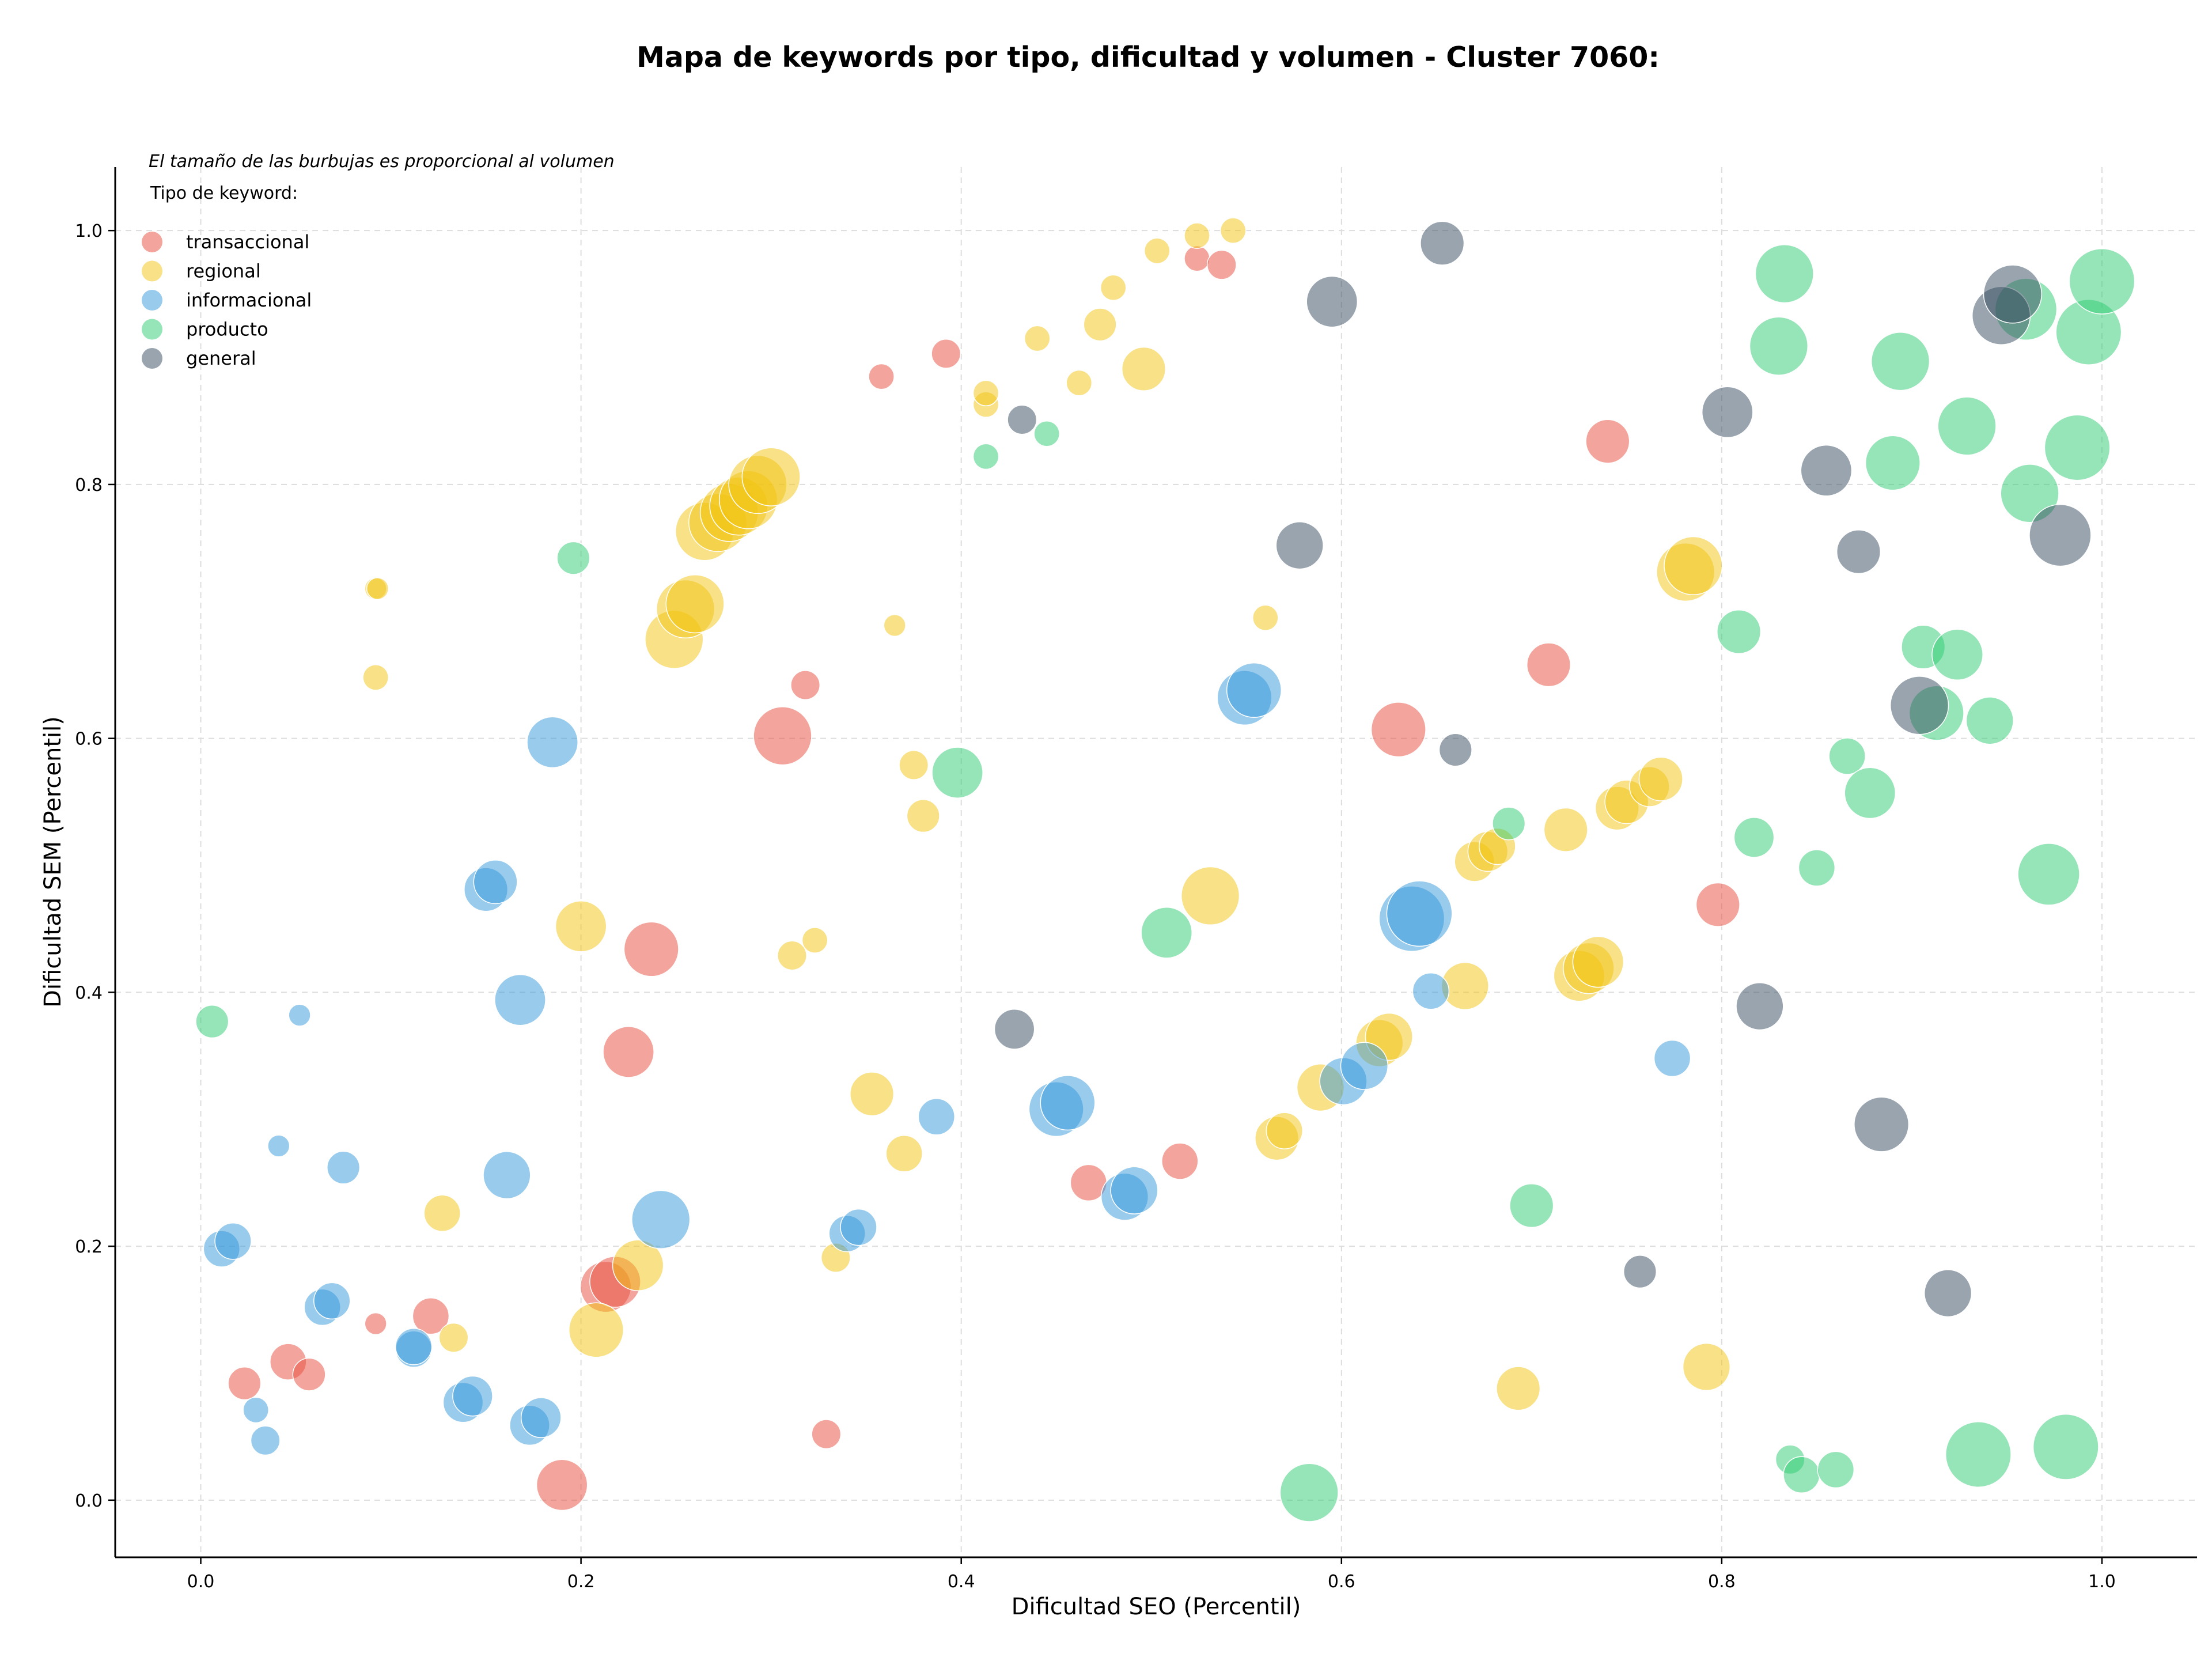  Describe the element at coordinates (152, 329) in the screenshot. I see `legend-marker-producto` at that location.